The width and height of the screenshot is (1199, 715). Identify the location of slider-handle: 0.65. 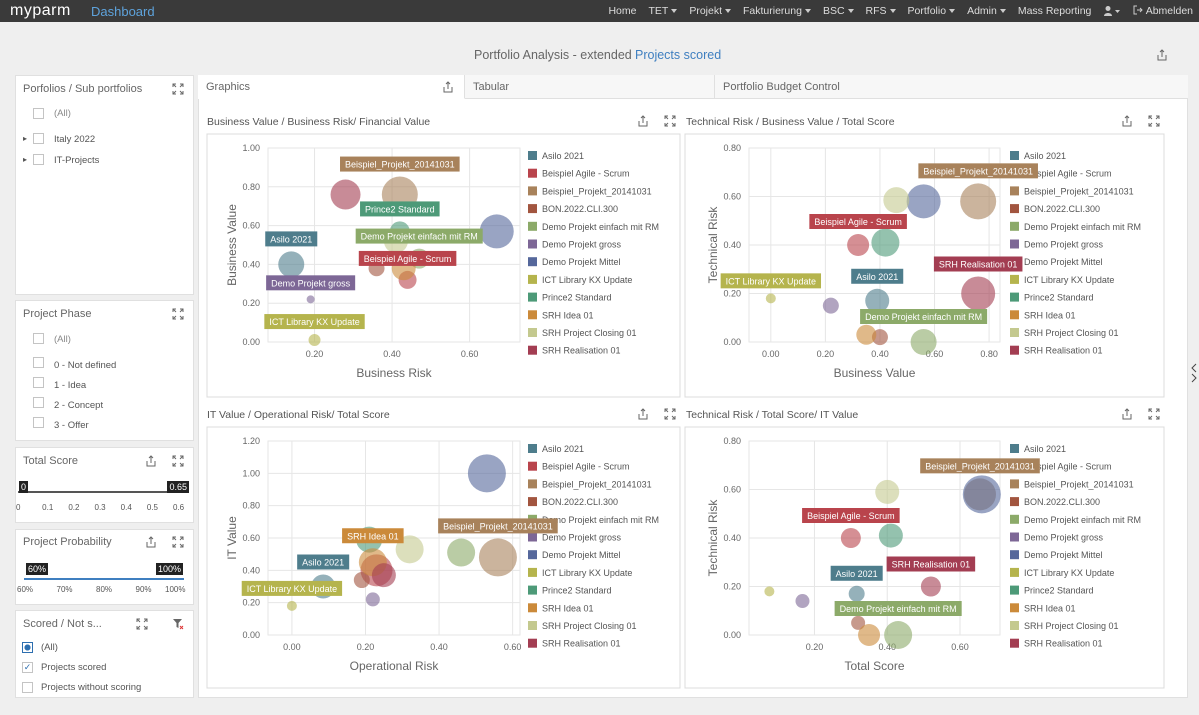
(178, 487).